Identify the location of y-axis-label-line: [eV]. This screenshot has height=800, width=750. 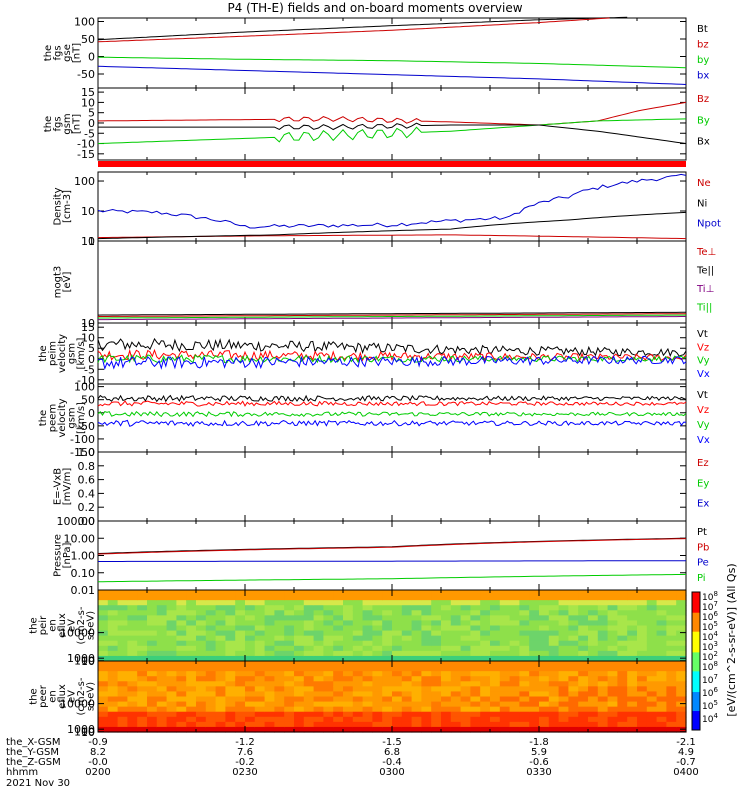
(67, 282).